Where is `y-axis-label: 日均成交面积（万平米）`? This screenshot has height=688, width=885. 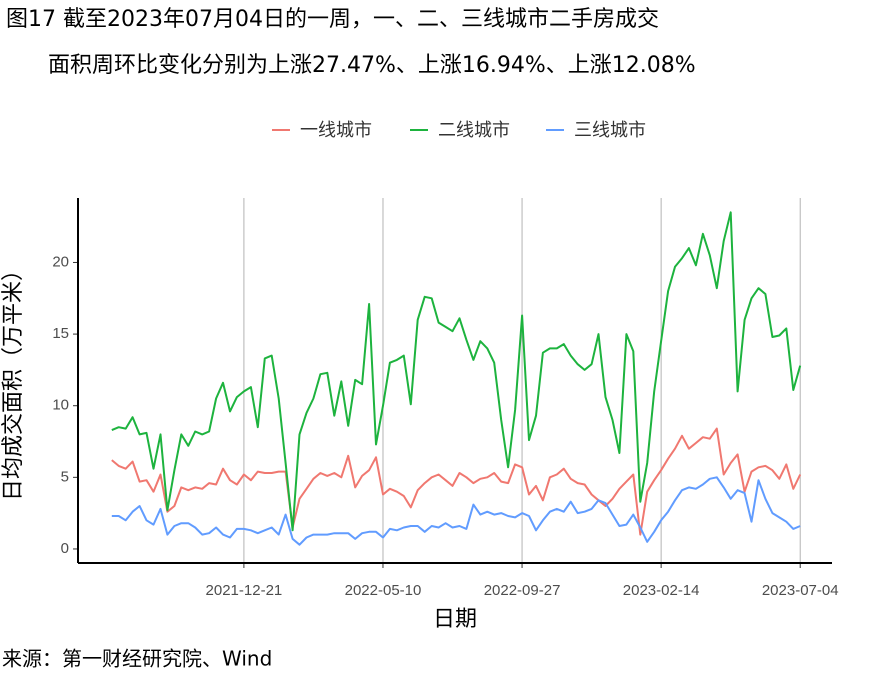 y-axis-label: 日均成交面积（万平米） is located at coordinates (13, 380).